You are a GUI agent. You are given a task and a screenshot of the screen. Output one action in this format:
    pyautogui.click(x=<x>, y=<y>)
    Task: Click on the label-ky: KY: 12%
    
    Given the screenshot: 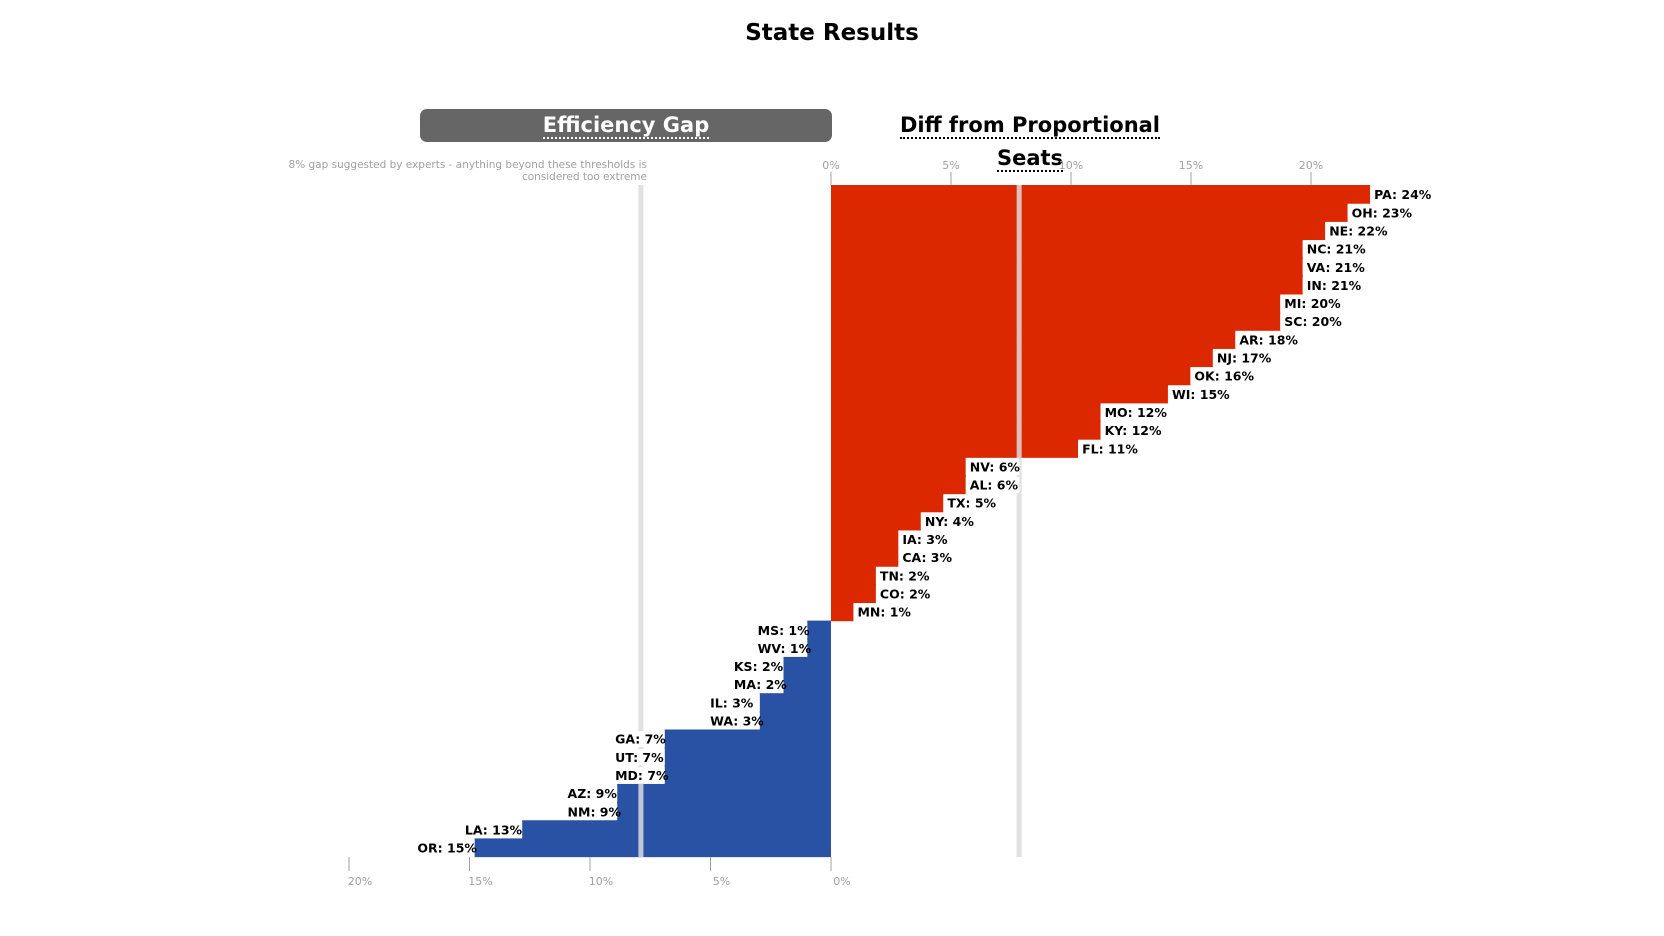 What is the action you would take?
    pyautogui.click(x=1133, y=430)
    